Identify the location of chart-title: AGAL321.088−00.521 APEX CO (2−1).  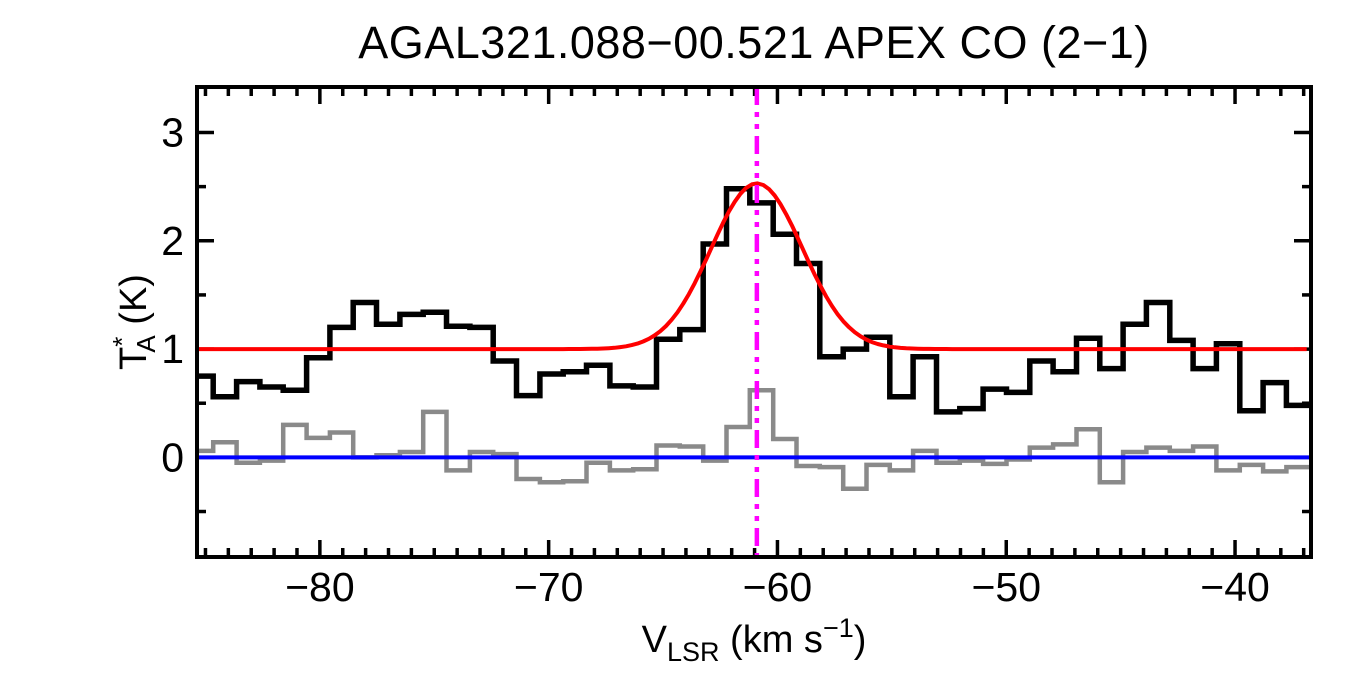
(754, 42).